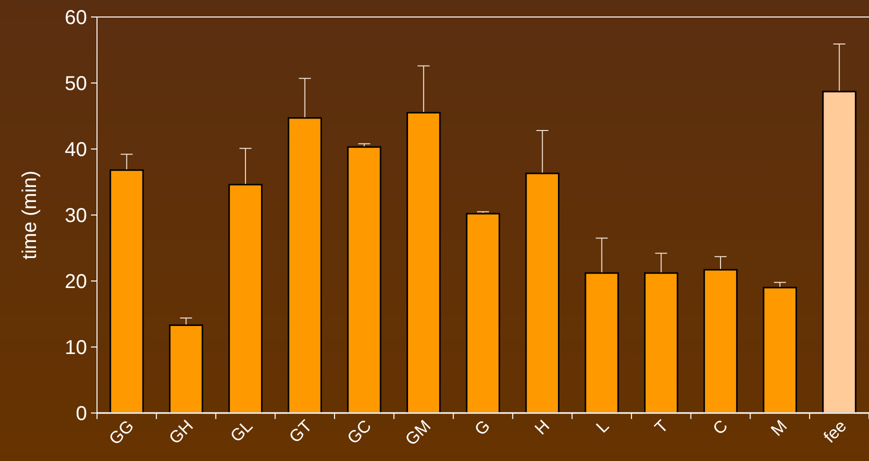 This screenshot has height=461, width=869. I want to click on x-tick-label: GG, so click(121, 432).